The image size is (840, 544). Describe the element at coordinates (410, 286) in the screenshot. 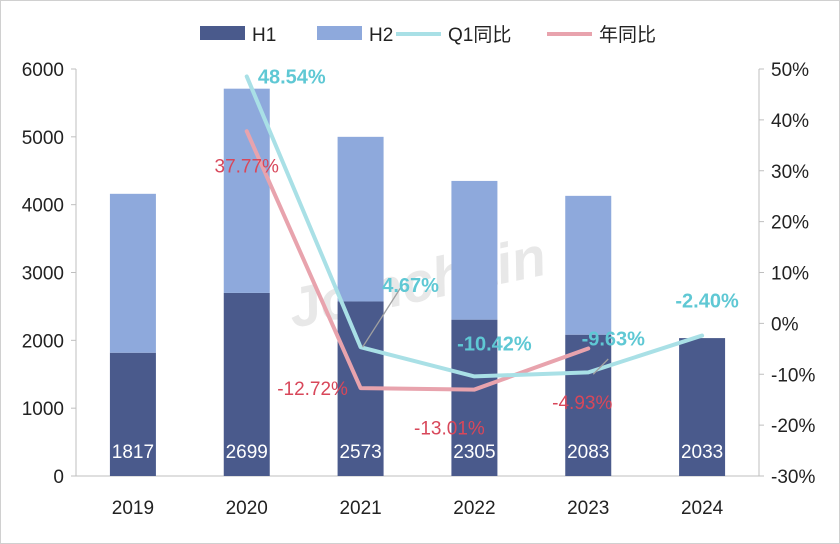

I see `q1-yoy-data-label: 4.67%` at that location.